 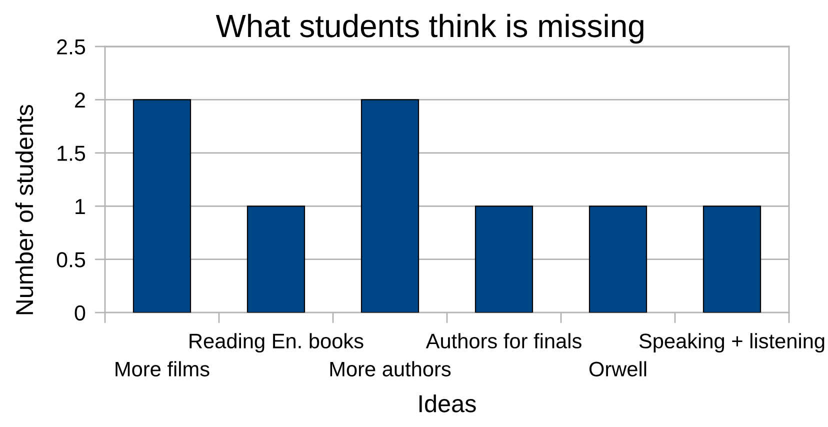 I want to click on y-tick-label: 1, so click(x=80, y=206).